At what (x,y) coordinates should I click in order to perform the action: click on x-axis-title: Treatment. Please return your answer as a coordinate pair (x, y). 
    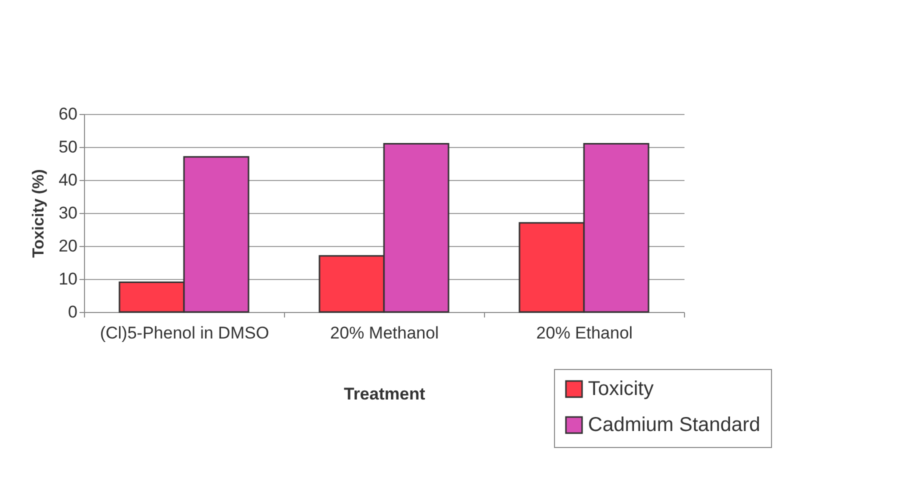
    Looking at the image, I should click on (385, 394).